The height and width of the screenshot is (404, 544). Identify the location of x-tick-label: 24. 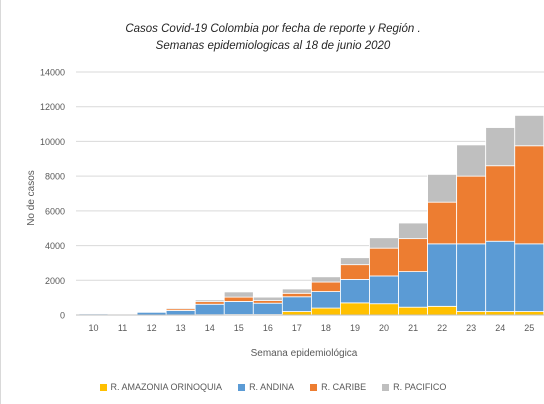
(500, 328).